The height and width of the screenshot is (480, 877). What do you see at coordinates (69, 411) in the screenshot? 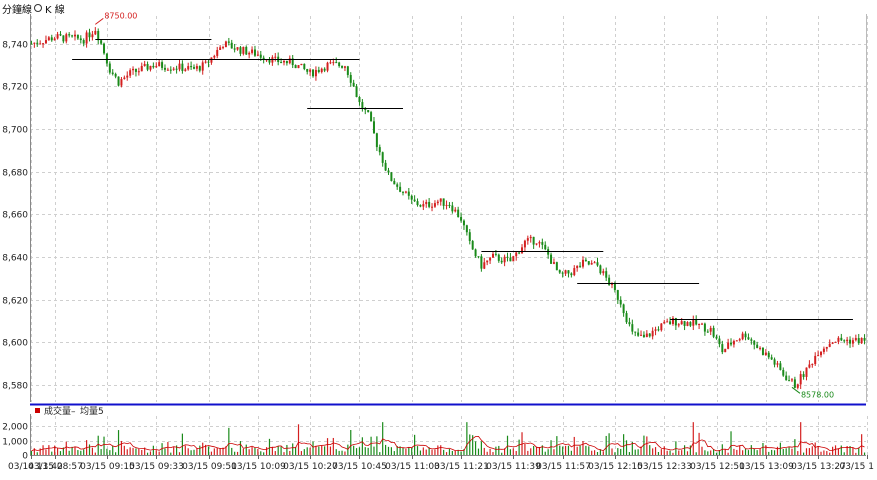
I see `volume-legend: 成交量 – 均量5` at bounding box center [69, 411].